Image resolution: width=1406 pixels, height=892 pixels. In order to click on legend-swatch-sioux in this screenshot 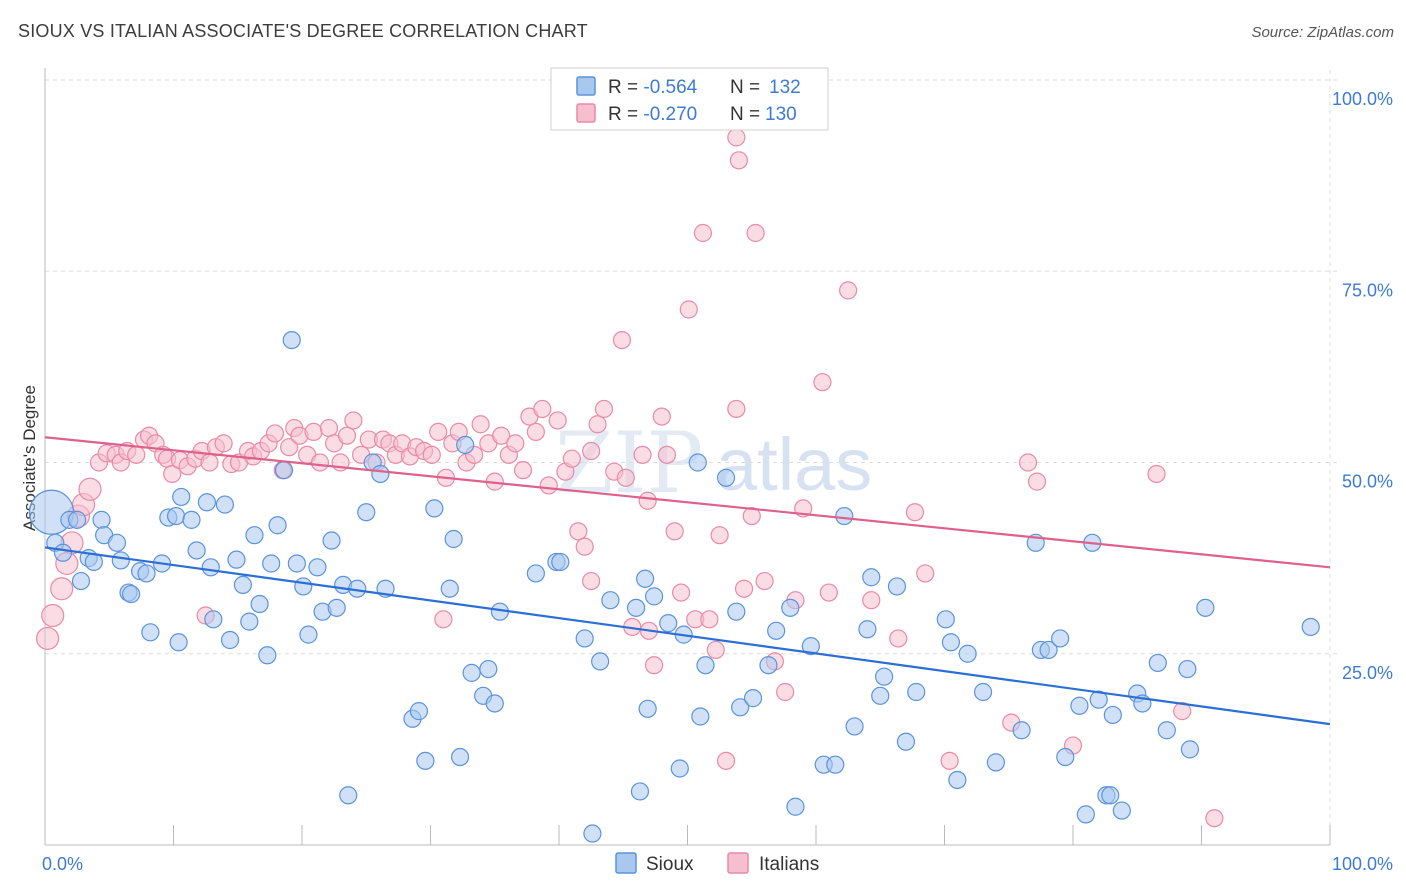, I will do `click(586, 86)`.